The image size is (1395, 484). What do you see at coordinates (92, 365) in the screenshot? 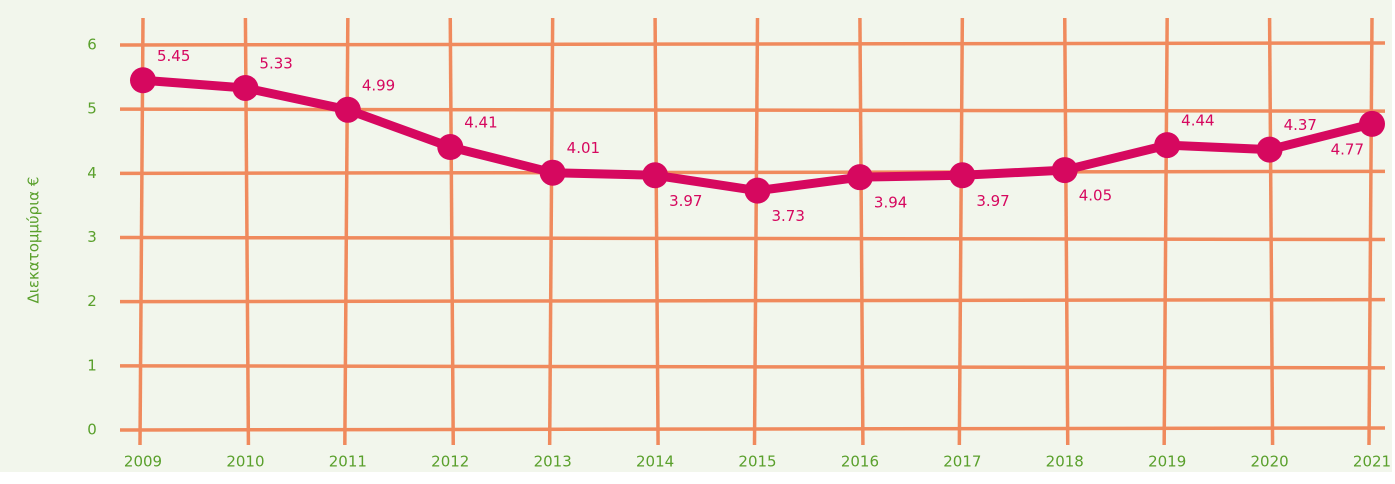
I see `y-tick-label: 1` at bounding box center [92, 365].